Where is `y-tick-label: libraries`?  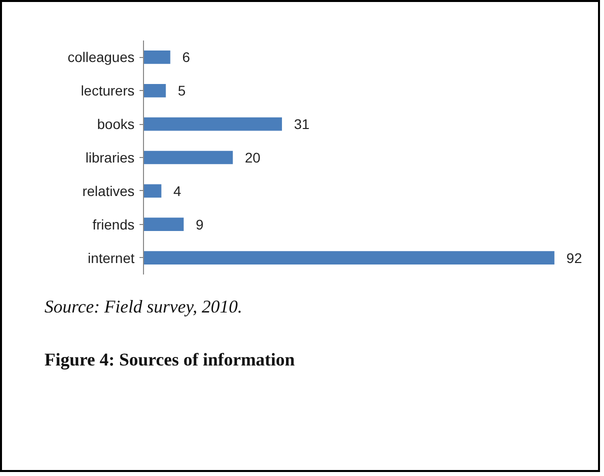 y-tick-label: libraries is located at coordinates (109, 158).